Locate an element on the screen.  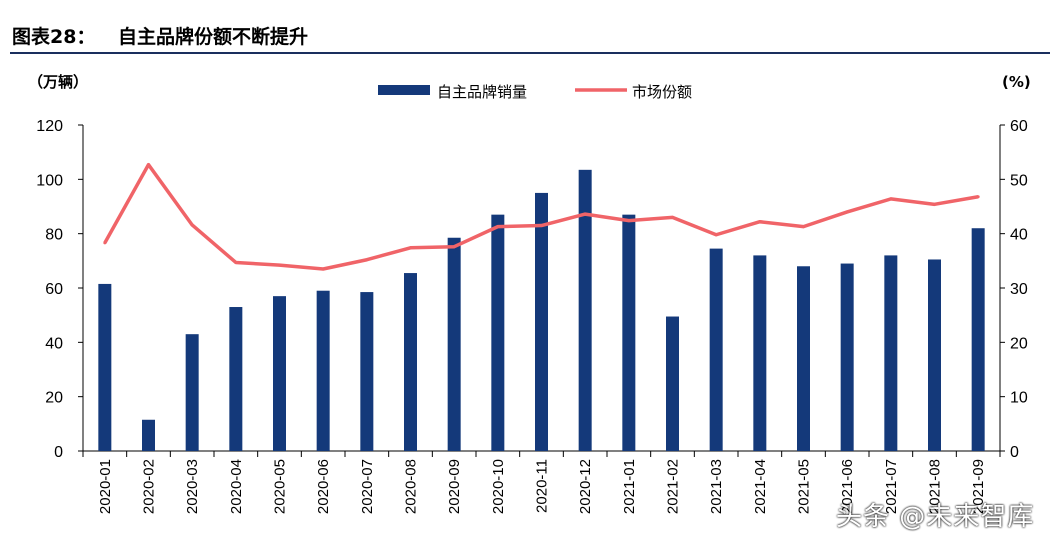
right-tick-label: 50 is located at coordinates (1019, 180).